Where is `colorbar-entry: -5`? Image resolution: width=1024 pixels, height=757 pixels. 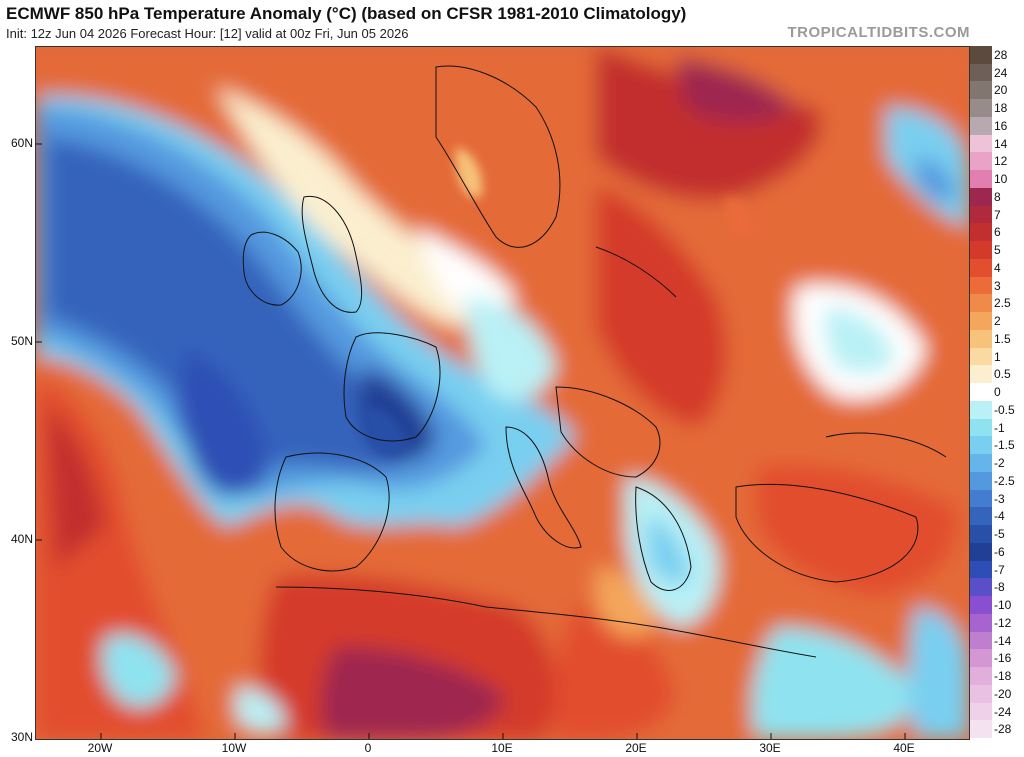
colorbar-entry: -5 is located at coordinates (997, 534).